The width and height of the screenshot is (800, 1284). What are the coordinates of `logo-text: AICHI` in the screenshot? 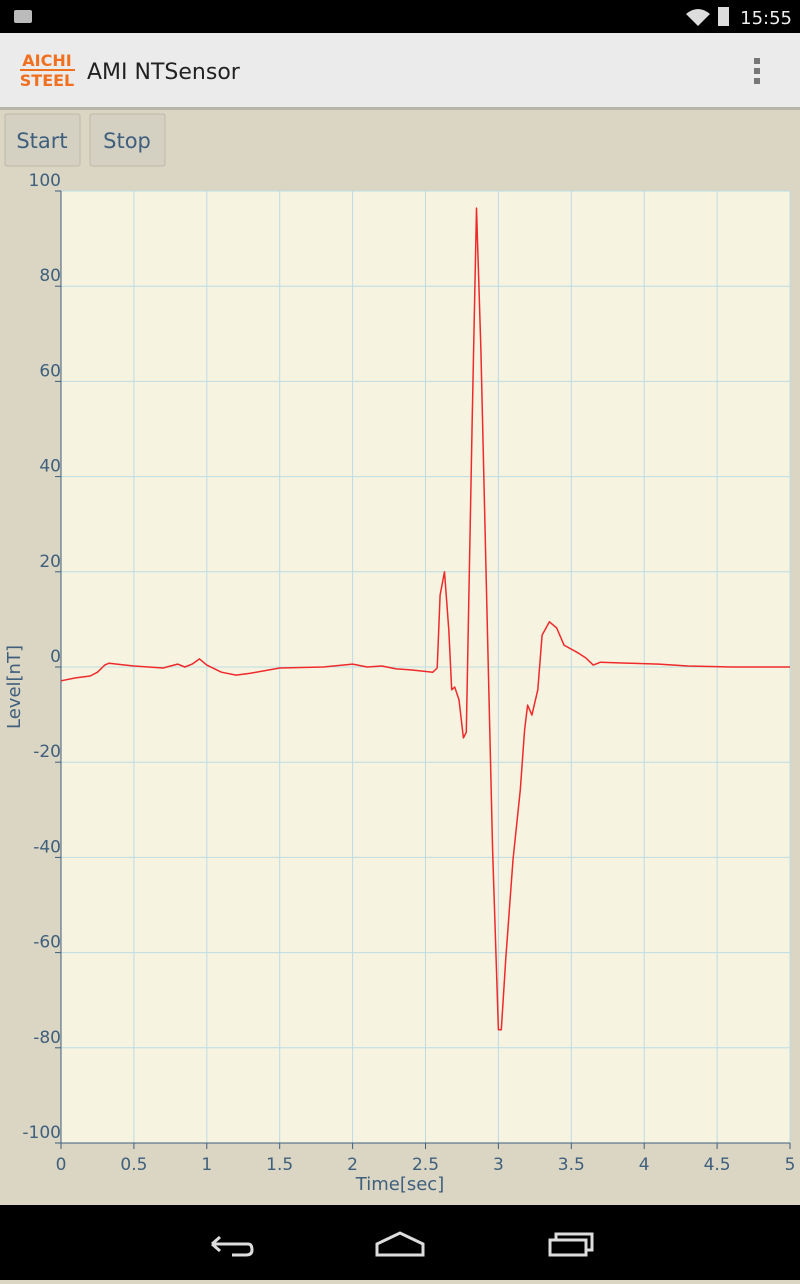 It's located at (46, 60).